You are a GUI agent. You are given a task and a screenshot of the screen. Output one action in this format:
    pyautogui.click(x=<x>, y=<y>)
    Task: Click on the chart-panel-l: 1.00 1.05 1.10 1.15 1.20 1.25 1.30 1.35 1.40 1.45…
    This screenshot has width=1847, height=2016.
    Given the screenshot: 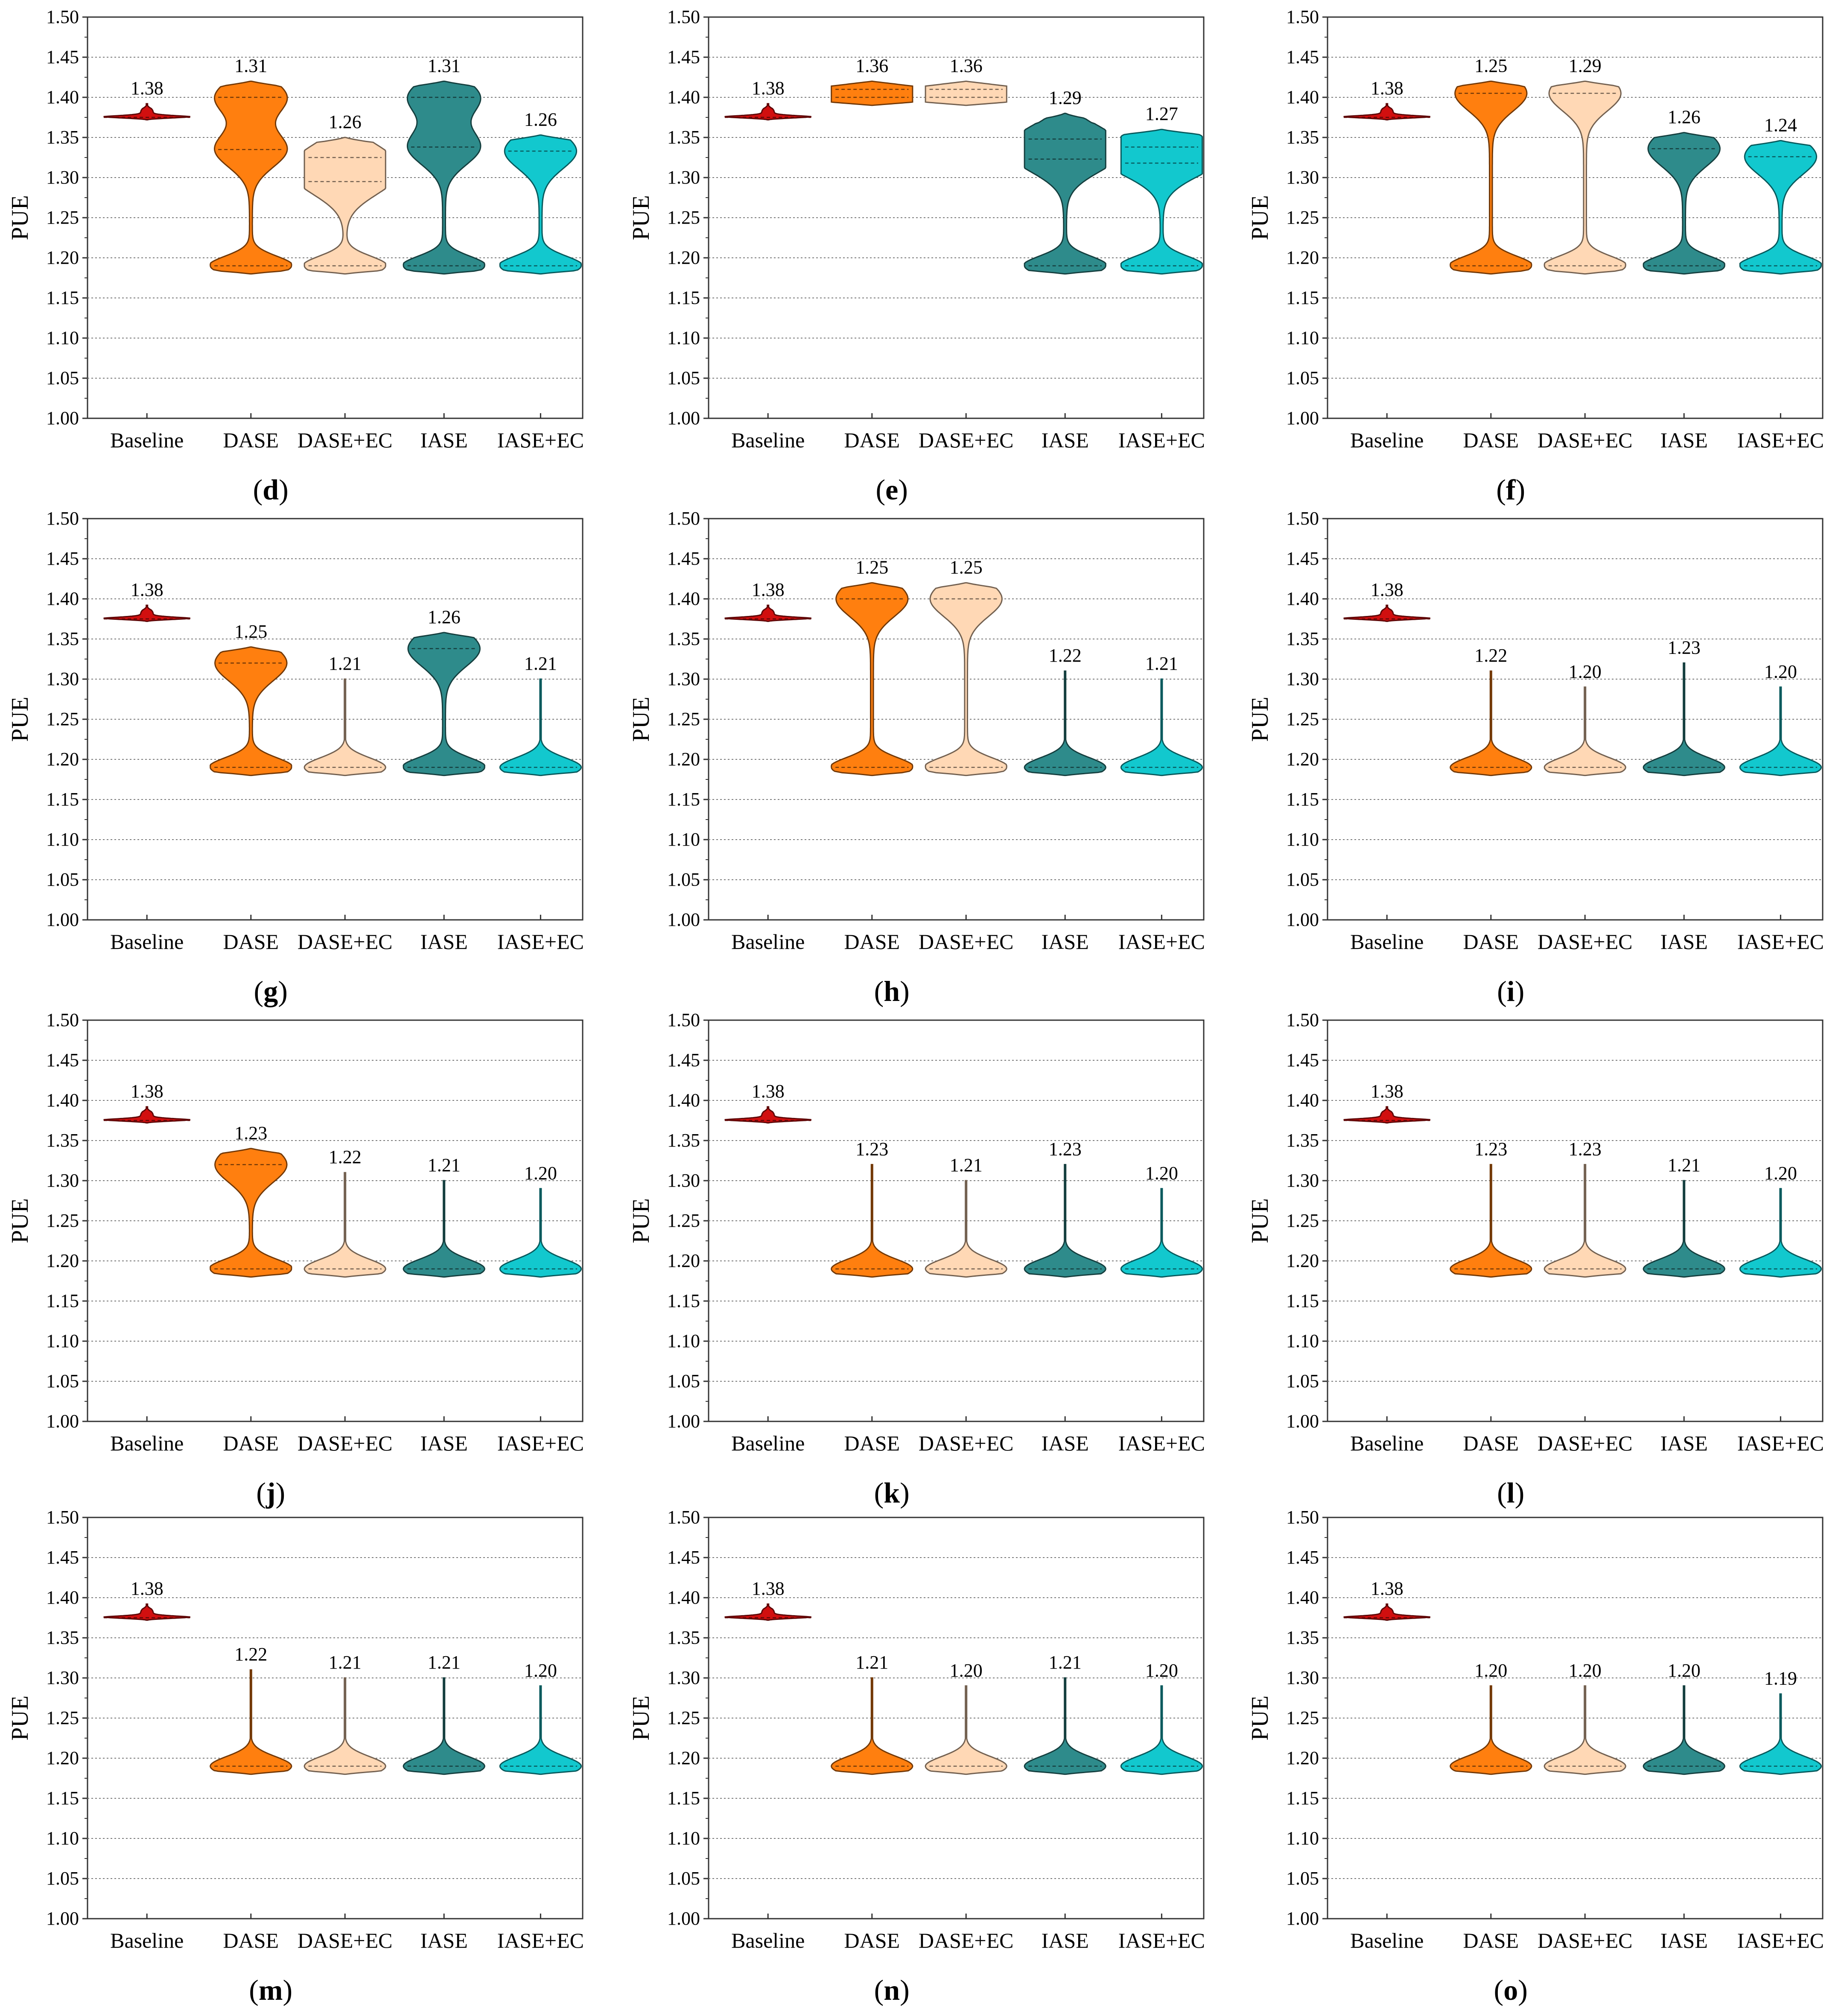 What is the action you would take?
    pyautogui.click(x=1535, y=1259)
    